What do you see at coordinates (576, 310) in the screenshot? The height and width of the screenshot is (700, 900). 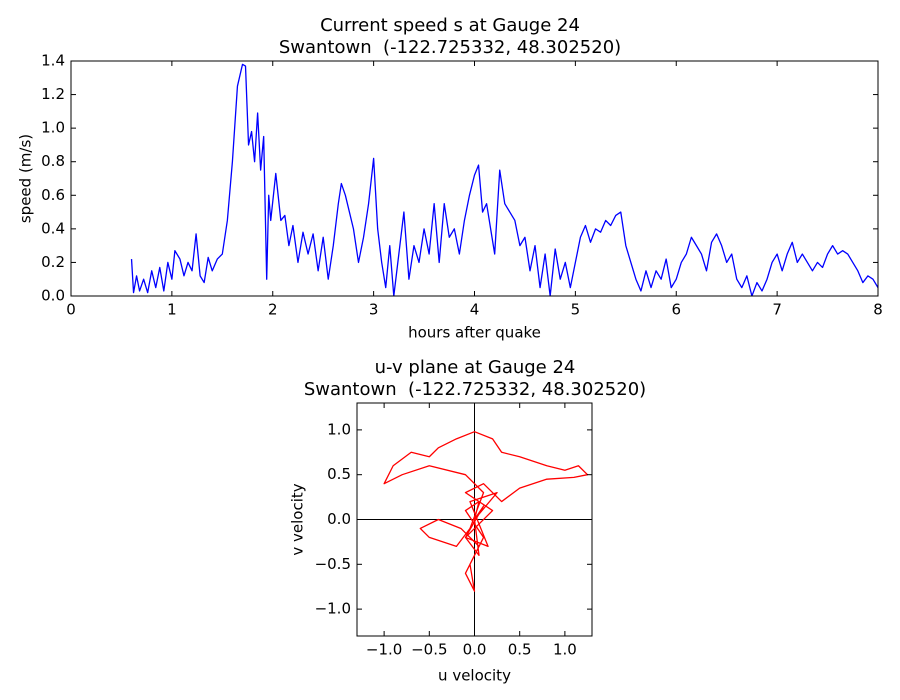 I see `x-tick-label: 5` at bounding box center [576, 310].